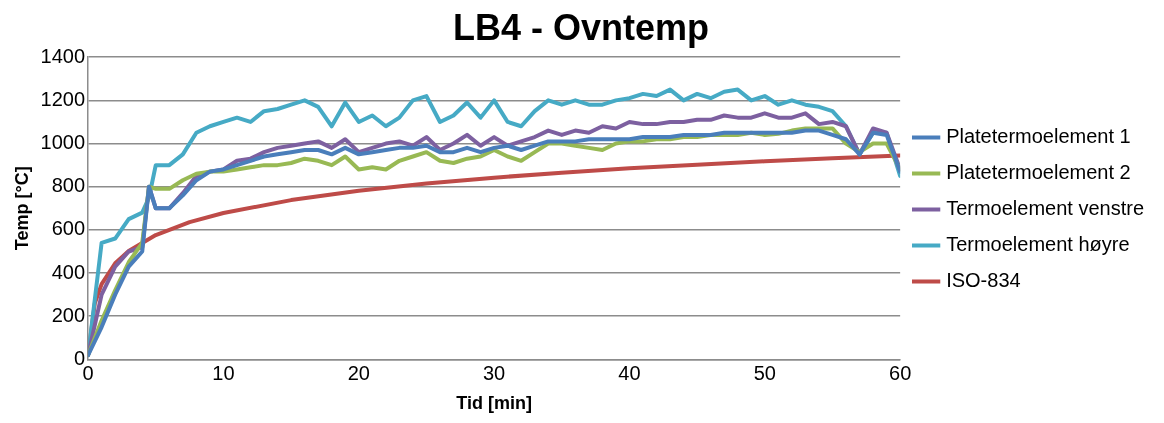 The image size is (1164, 423). Describe the element at coordinates (764, 372) in the screenshot. I see `x-tick-label: 50` at that location.